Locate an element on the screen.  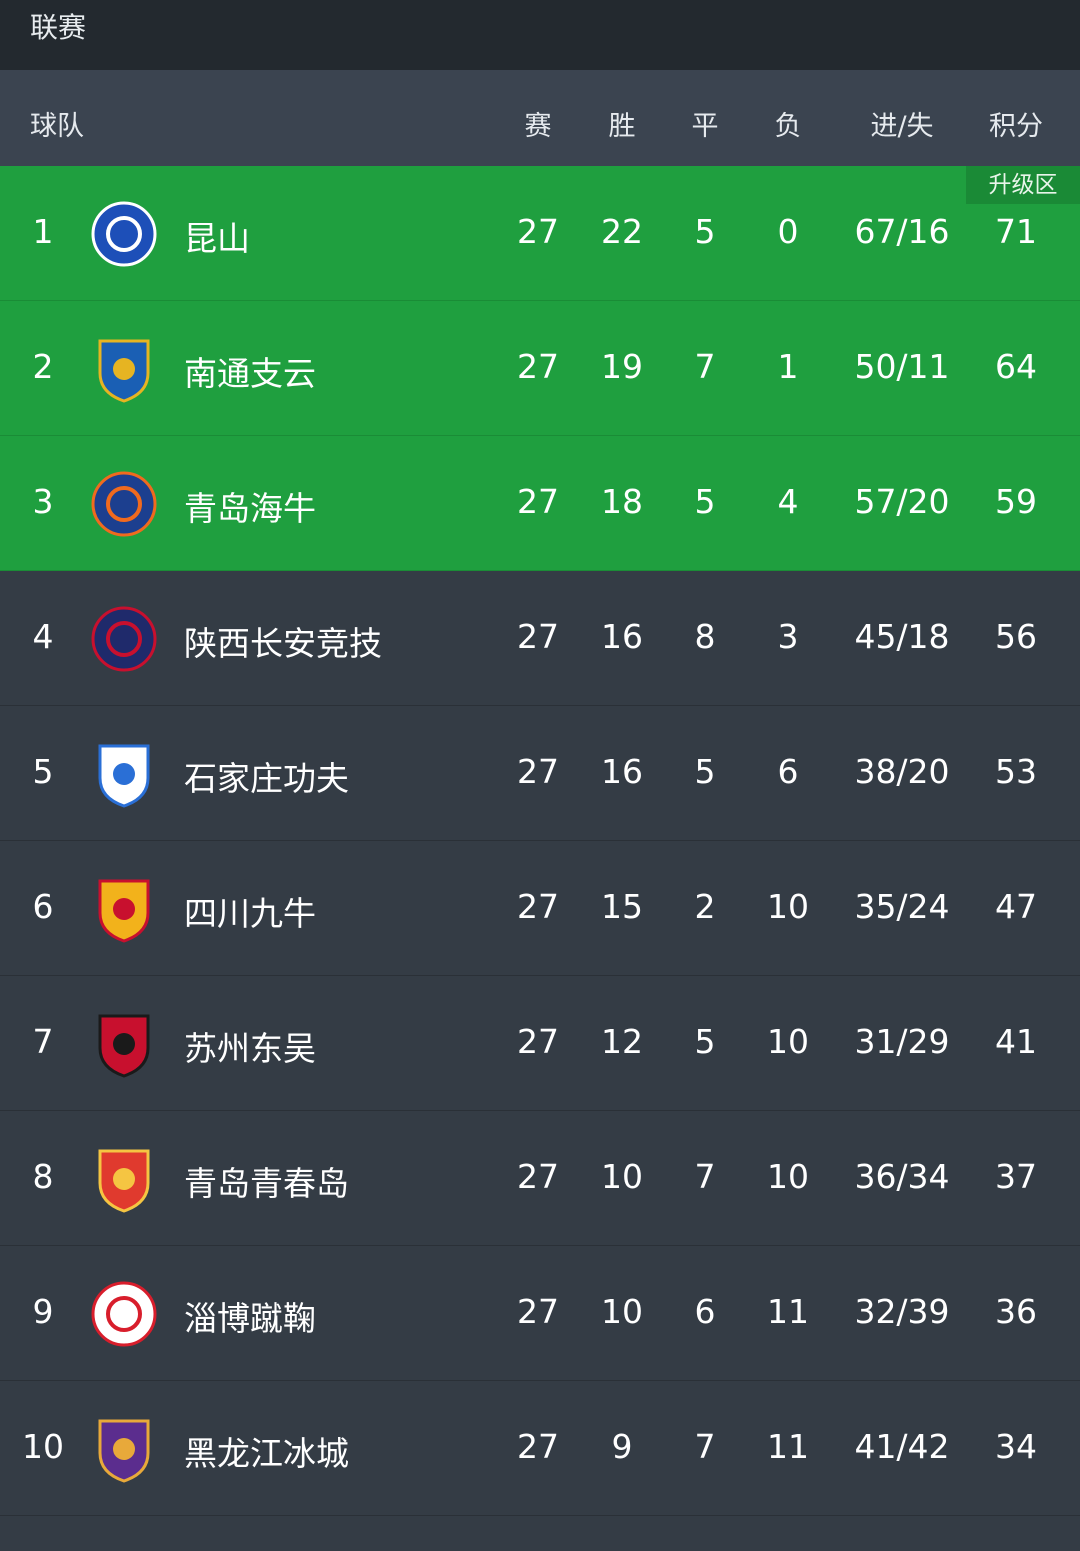
team-name: 南通支云 is located at coordinates (250, 373).